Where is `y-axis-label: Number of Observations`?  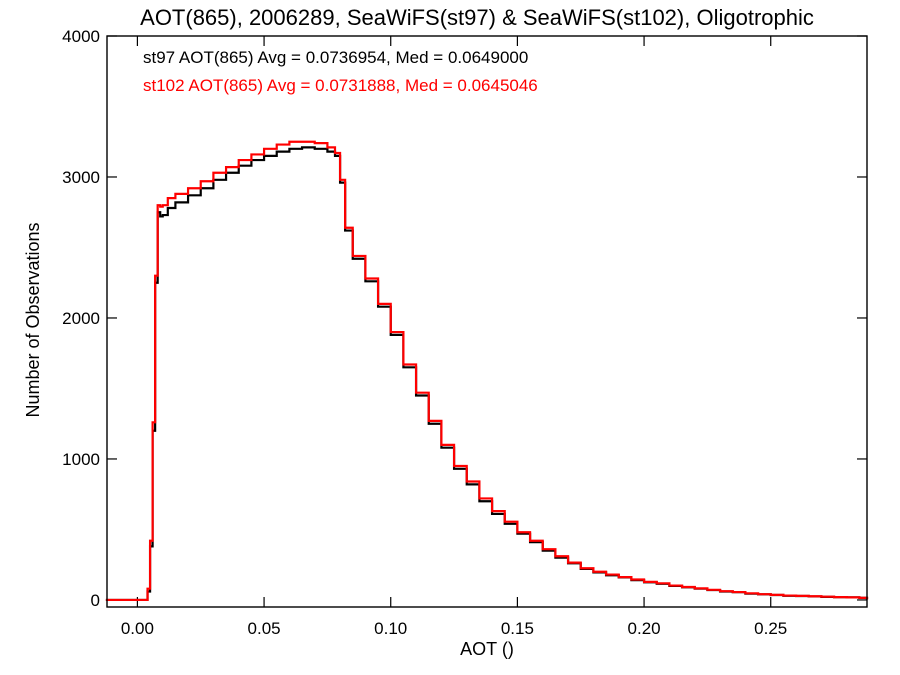
y-axis-label: Number of Observations is located at coordinates (33, 319).